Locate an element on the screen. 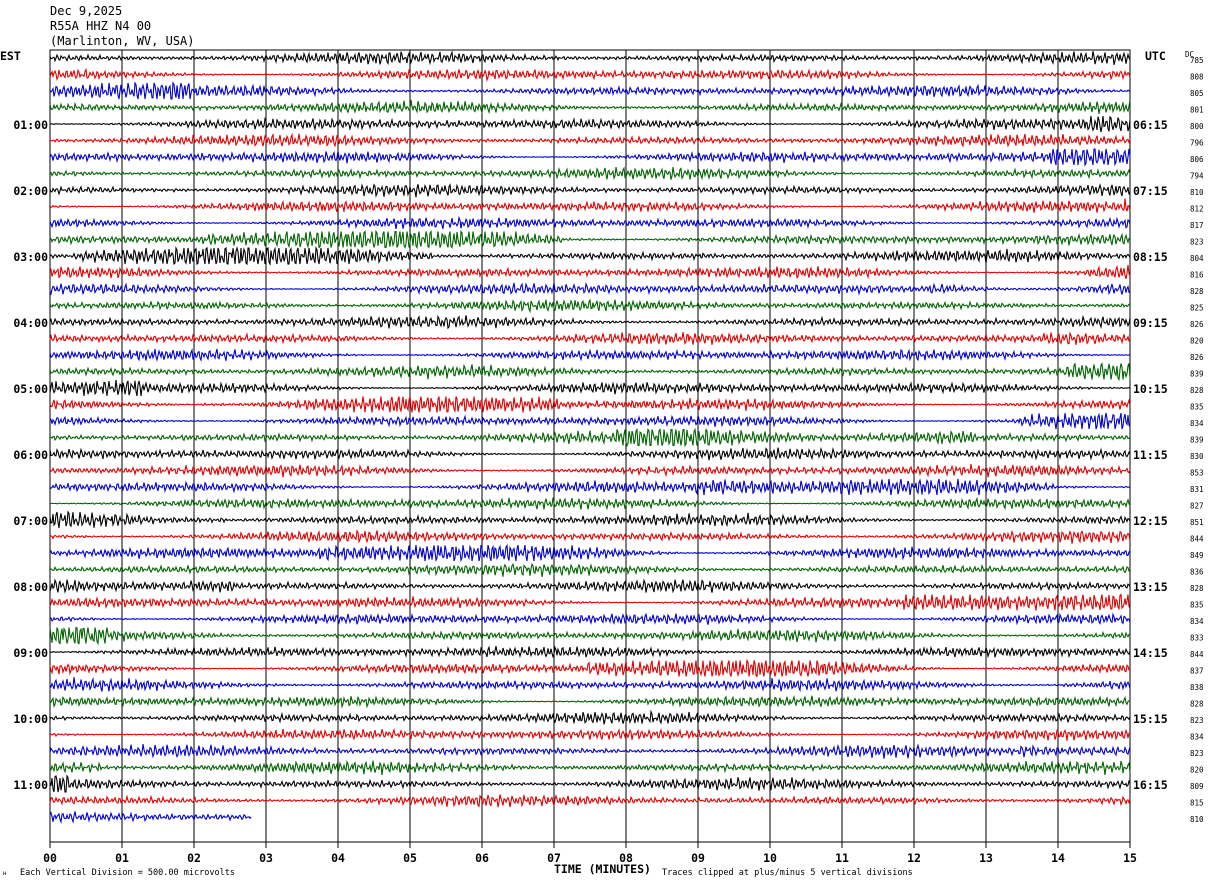 This screenshot has height=886, width=1210. dc-value: 812 is located at coordinates (1197, 209).